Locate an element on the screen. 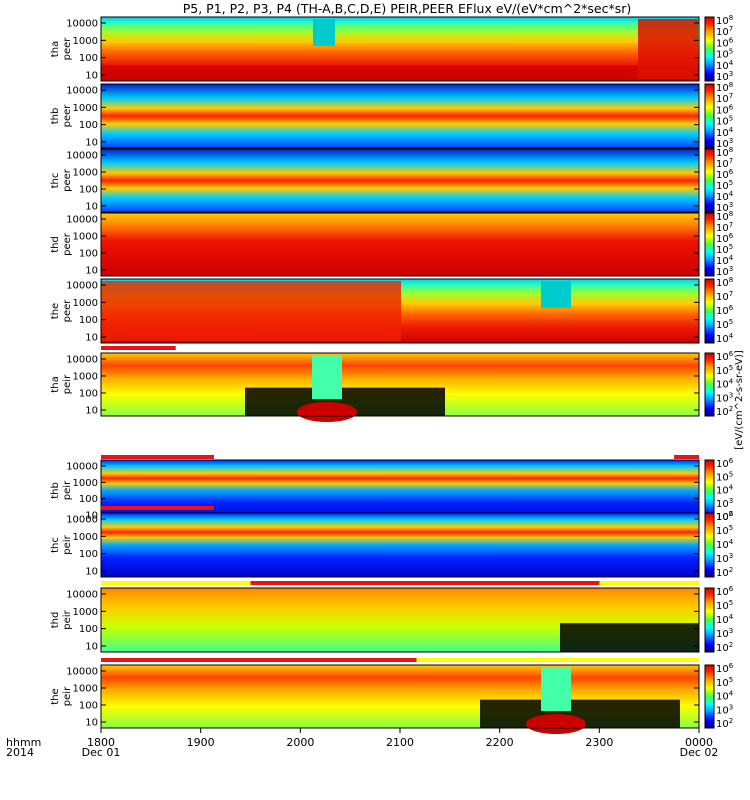 This screenshot has height=800, width=750. spectrogram-thb_peer is located at coordinates (400, 116).